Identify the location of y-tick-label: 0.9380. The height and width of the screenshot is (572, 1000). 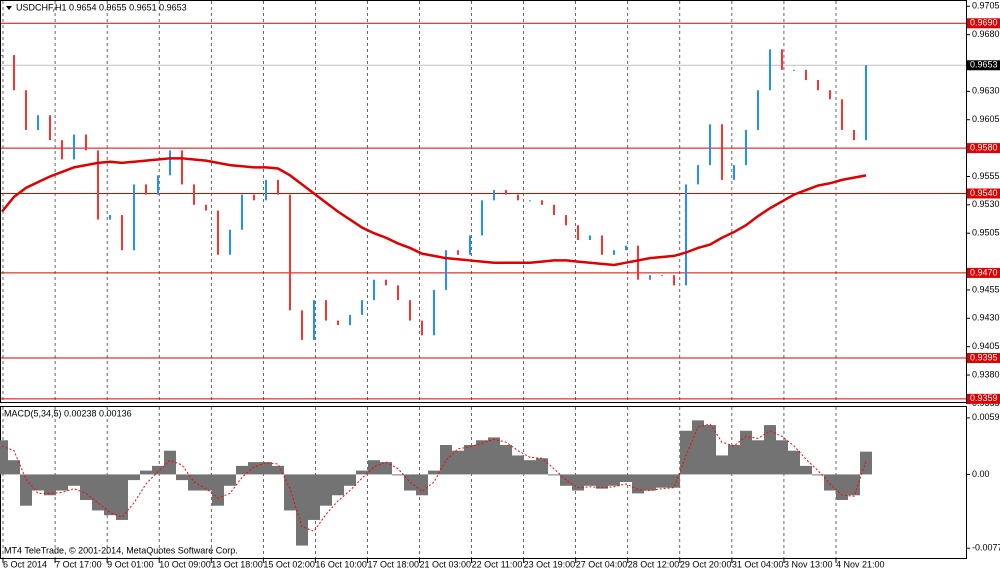
(986, 374).